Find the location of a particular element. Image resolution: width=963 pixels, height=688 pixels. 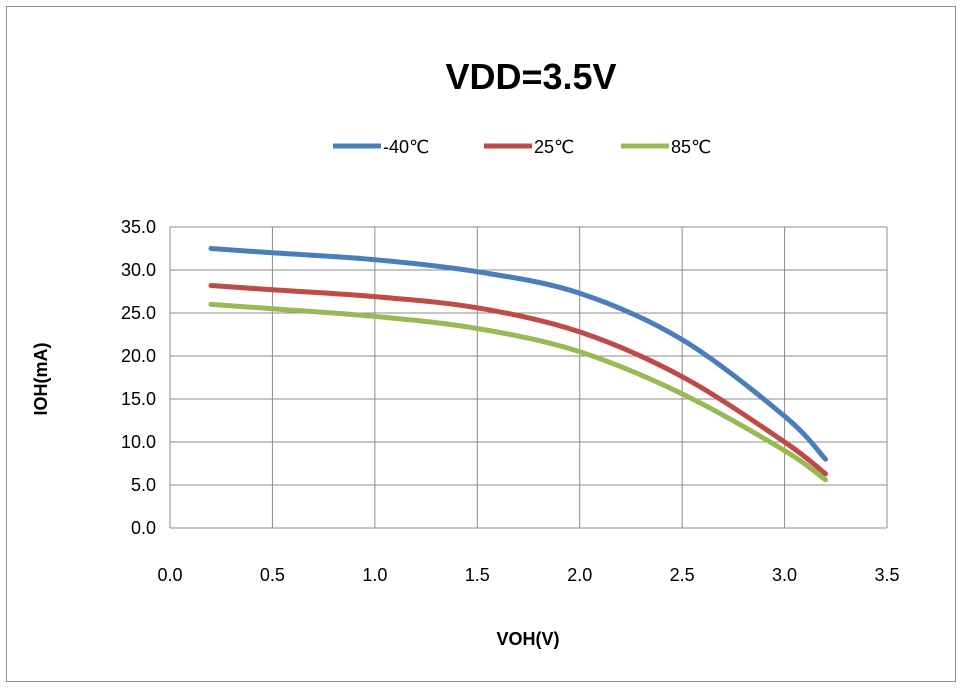

chart-title: VDD=3.5V is located at coordinates (530, 76).